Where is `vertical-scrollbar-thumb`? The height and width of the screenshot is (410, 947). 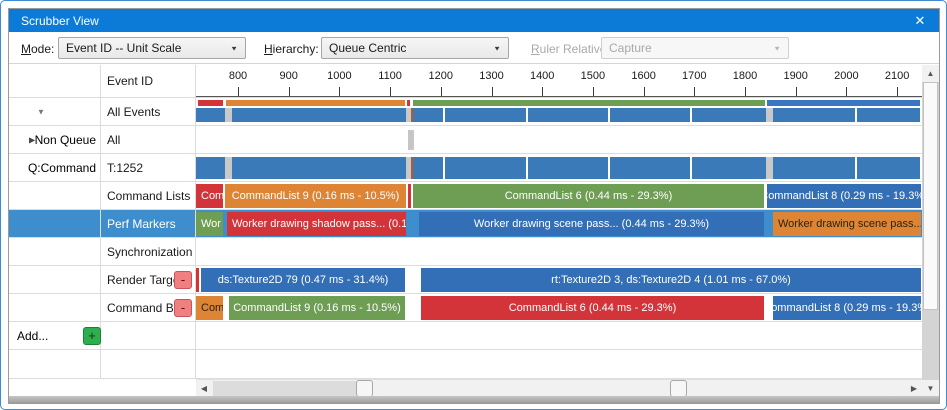 vertical-scrollbar-thumb is located at coordinates (930, 196).